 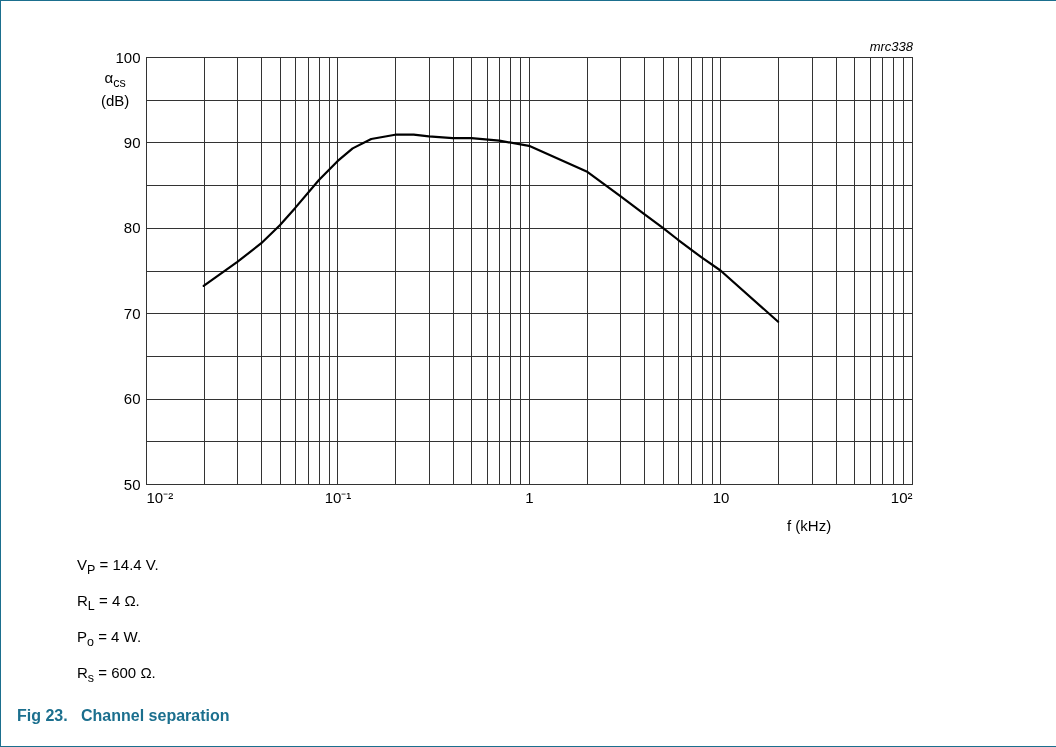 I want to click on text: Fig 23. Channel separation, so click(x=123, y=716).